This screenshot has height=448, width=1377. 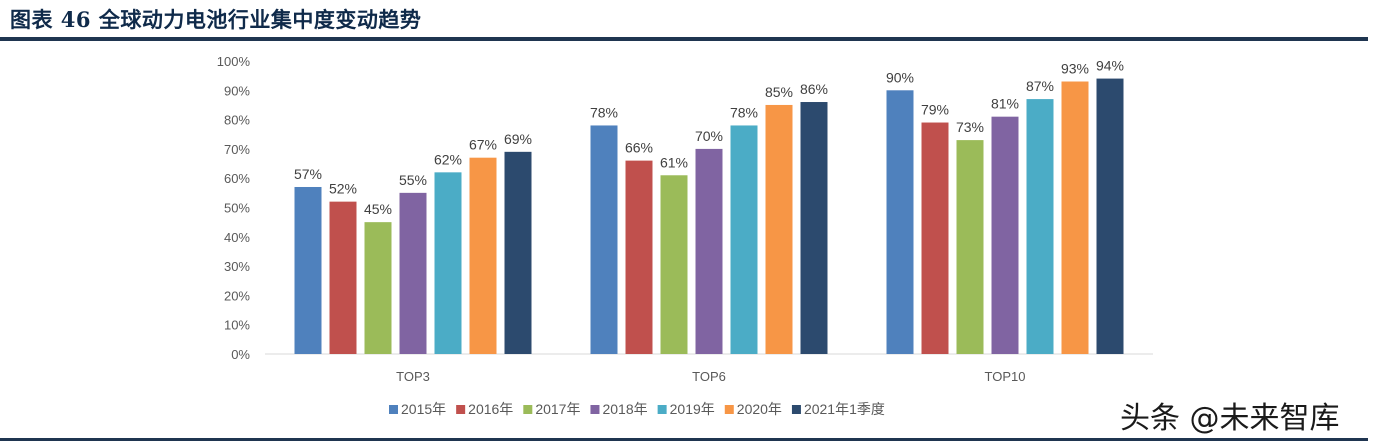 What do you see at coordinates (490, 409) in the screenshot?
I see `legend-label: 2016年` at bounding box center [490, 409].